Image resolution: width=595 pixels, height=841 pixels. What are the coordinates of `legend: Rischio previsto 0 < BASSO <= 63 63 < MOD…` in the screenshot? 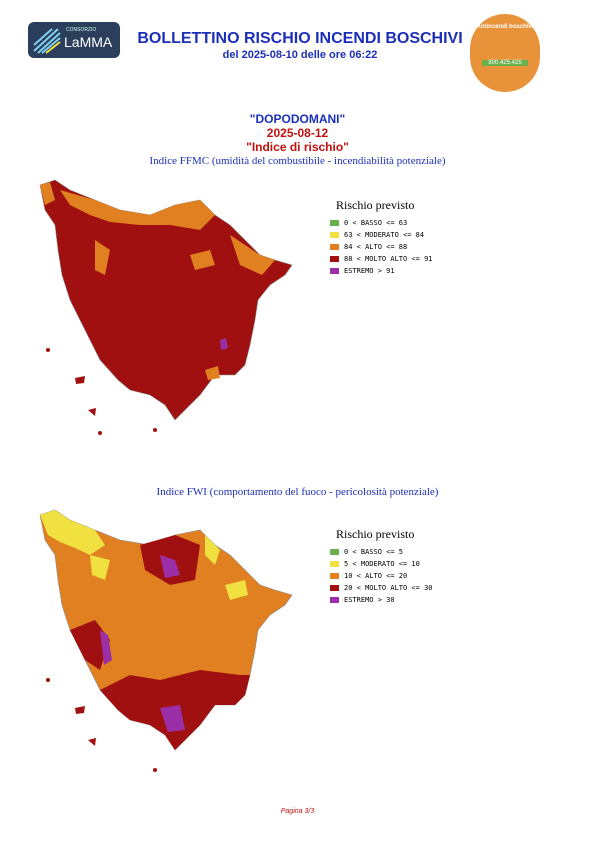 It's located at (381, 237).